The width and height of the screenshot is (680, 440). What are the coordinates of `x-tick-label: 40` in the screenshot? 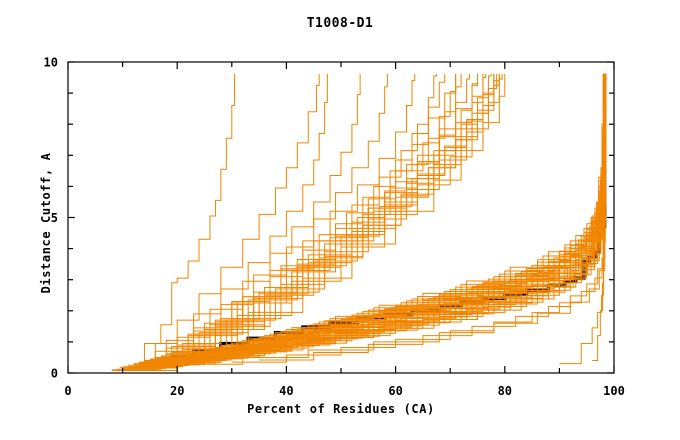 It's located at (286, 391).